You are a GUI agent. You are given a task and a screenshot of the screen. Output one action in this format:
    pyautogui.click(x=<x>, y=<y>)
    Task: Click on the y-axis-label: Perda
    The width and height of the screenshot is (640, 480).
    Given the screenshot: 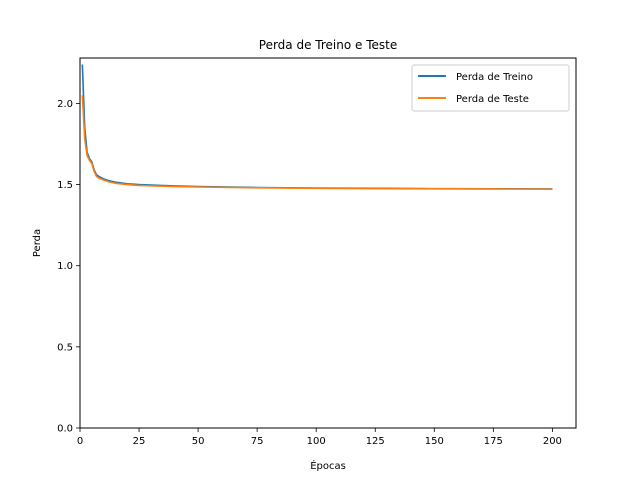 What is the action you would take?
    pyautogui.click(x=37, y=243)
    